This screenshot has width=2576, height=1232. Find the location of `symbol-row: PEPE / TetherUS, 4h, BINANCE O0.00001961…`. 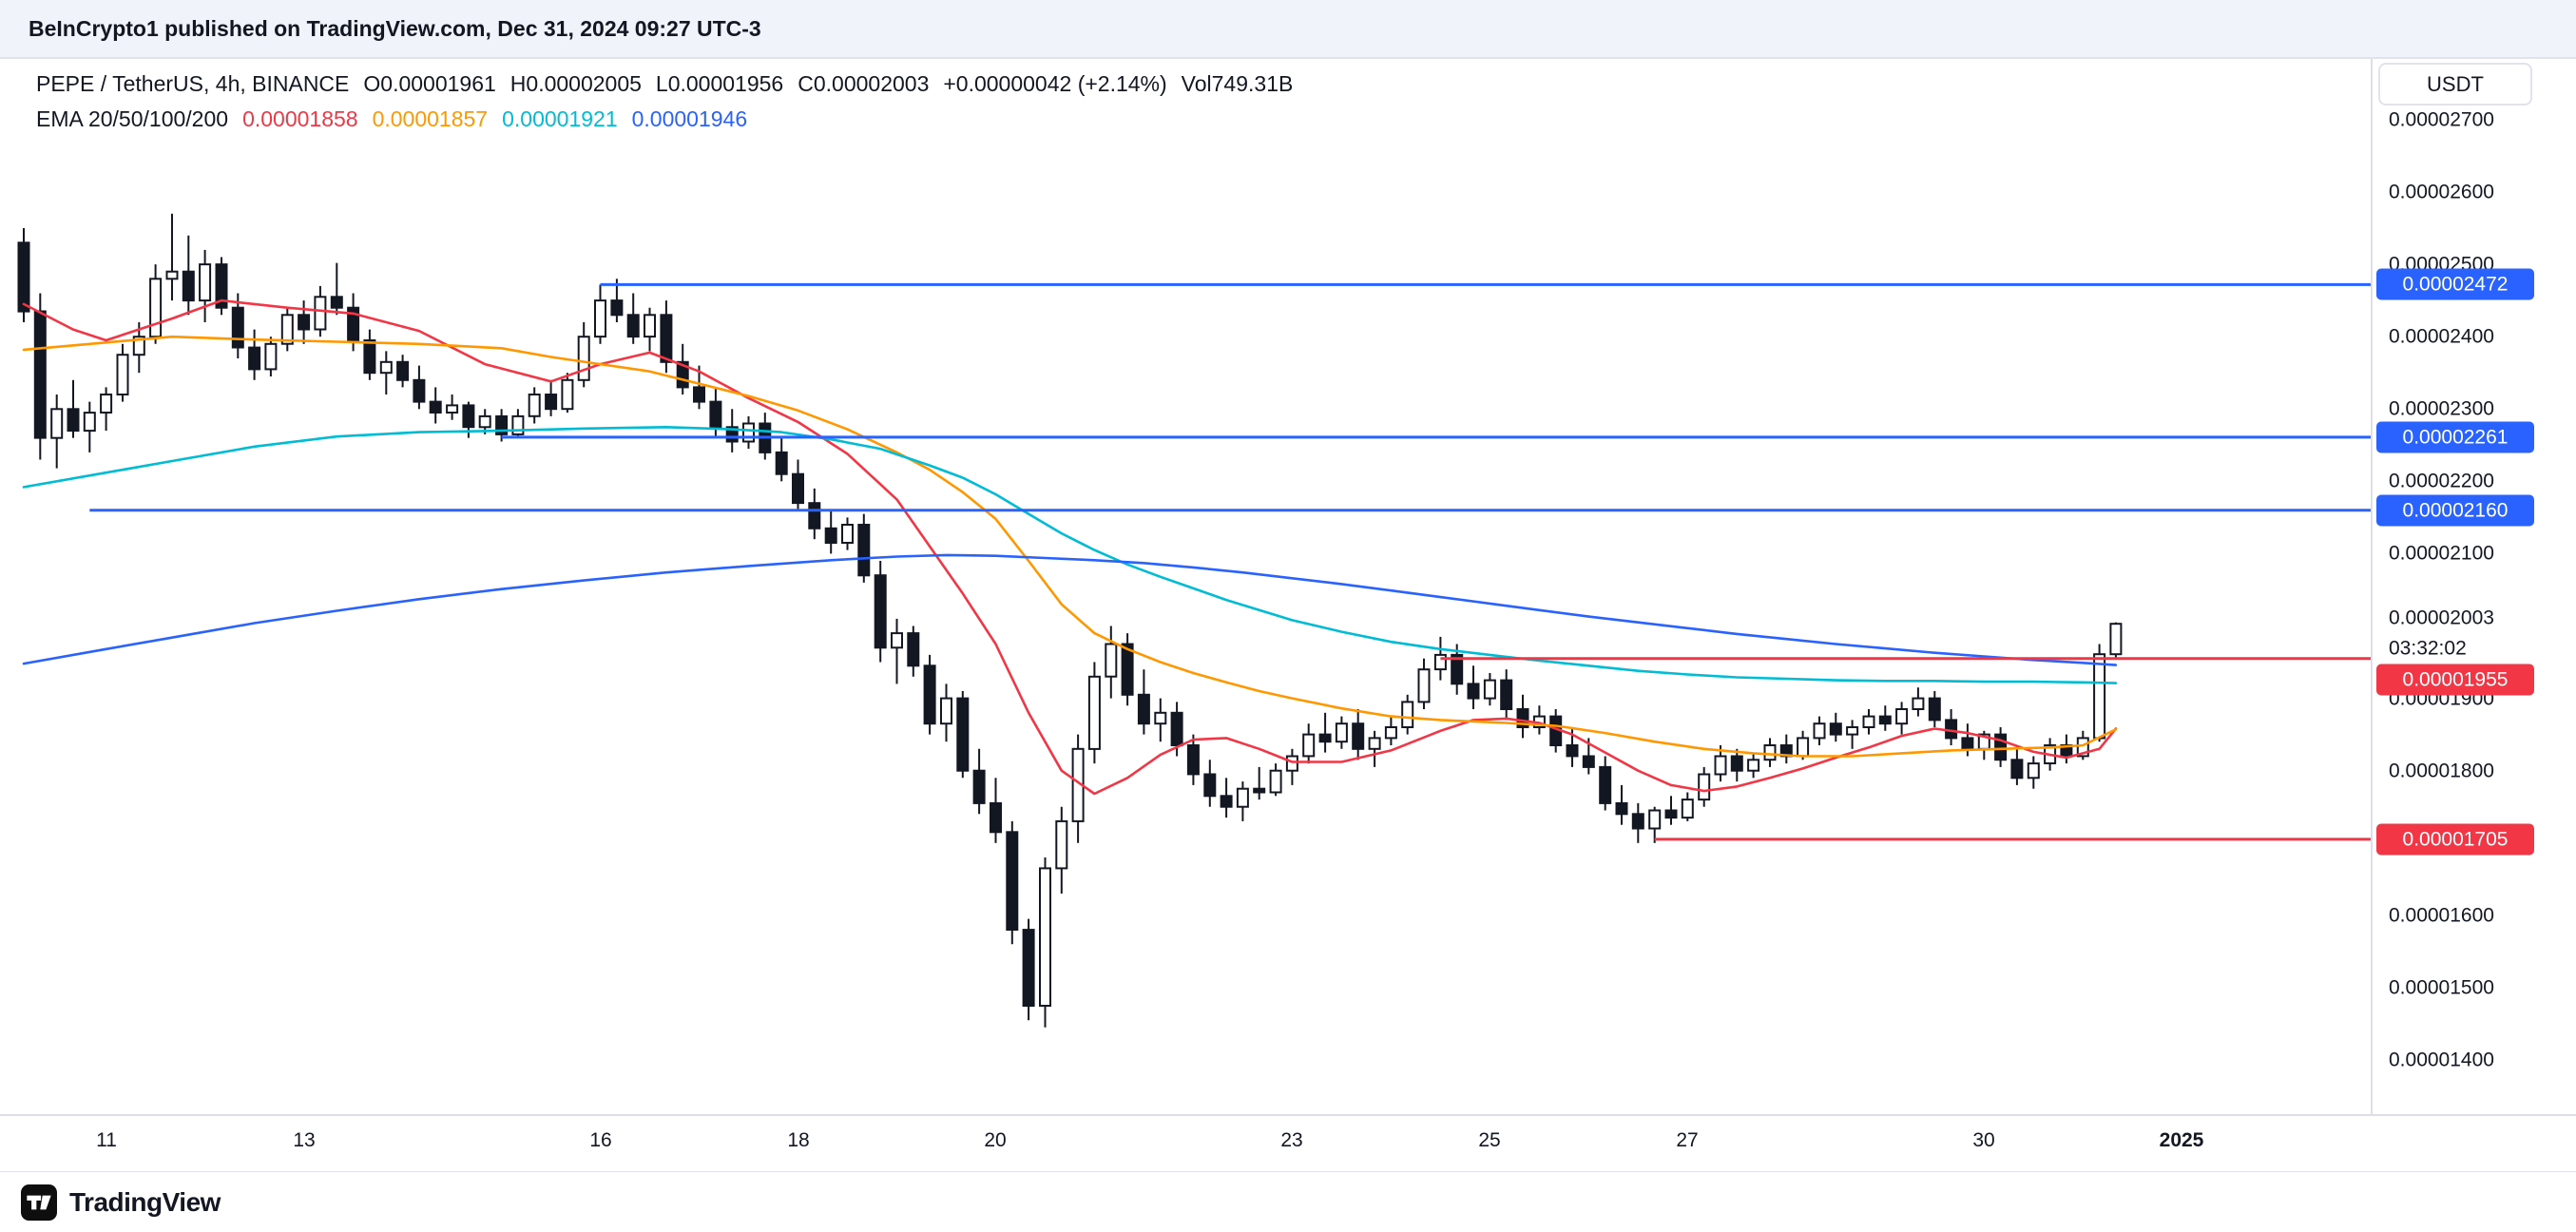

symbol-row: PEPE / TetherUS, 4h, BINANCE O0.00001961… is located at coordinates (664, 84).